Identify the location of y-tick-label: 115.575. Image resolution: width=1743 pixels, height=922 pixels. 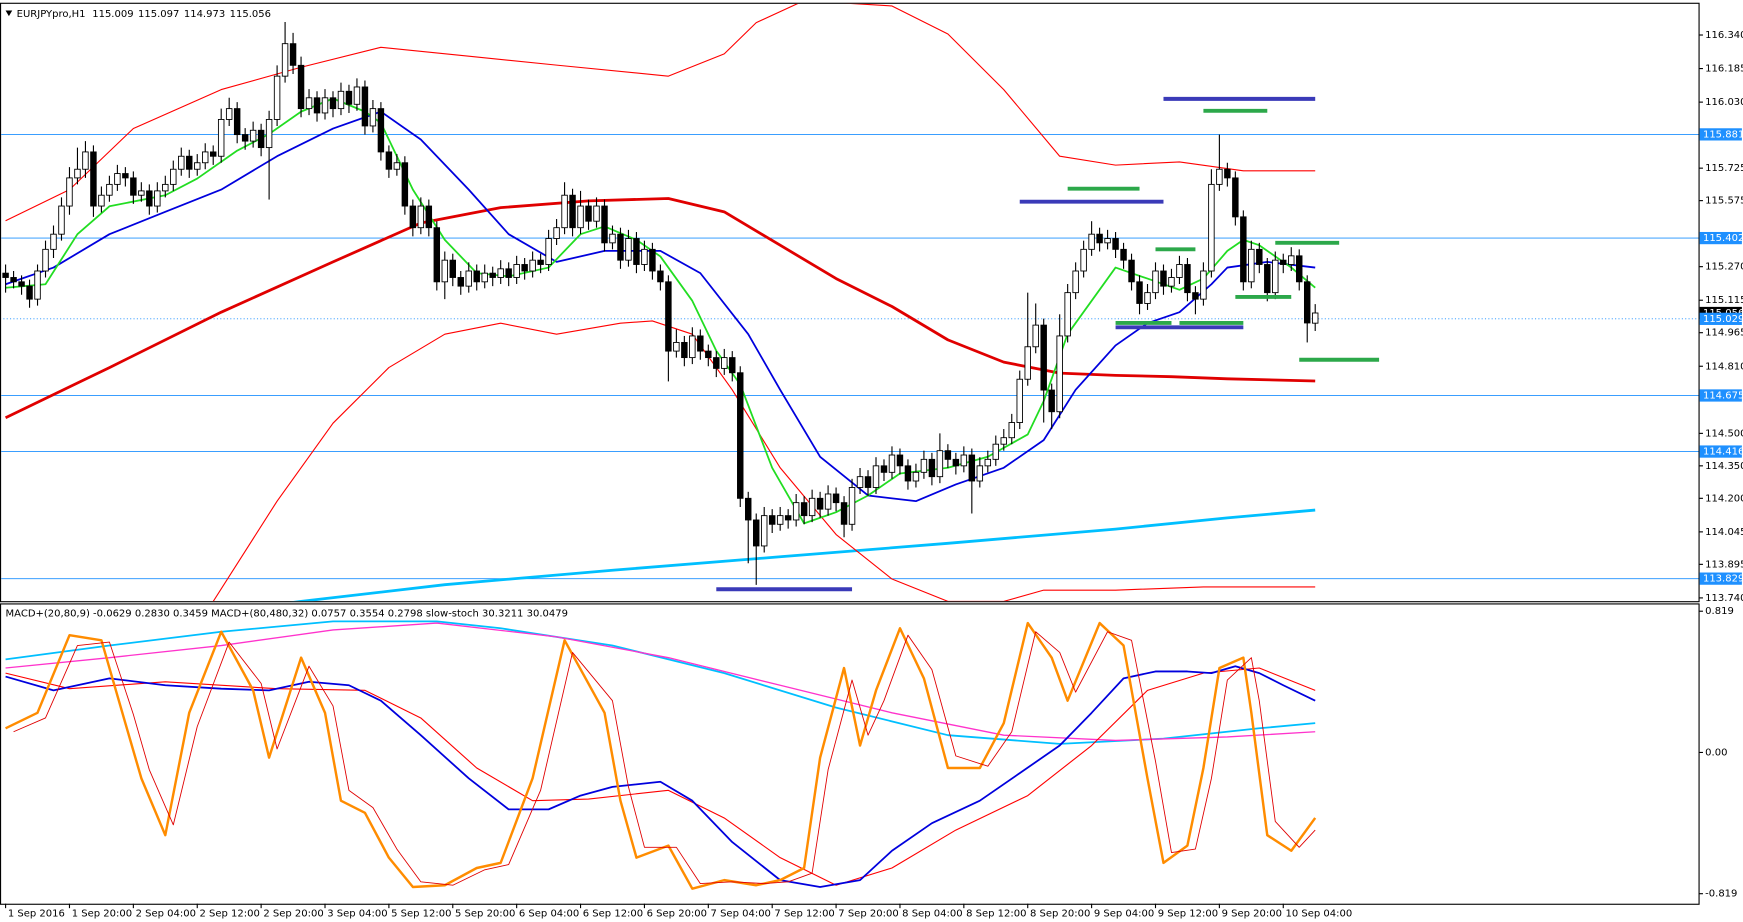
(1724, 201).